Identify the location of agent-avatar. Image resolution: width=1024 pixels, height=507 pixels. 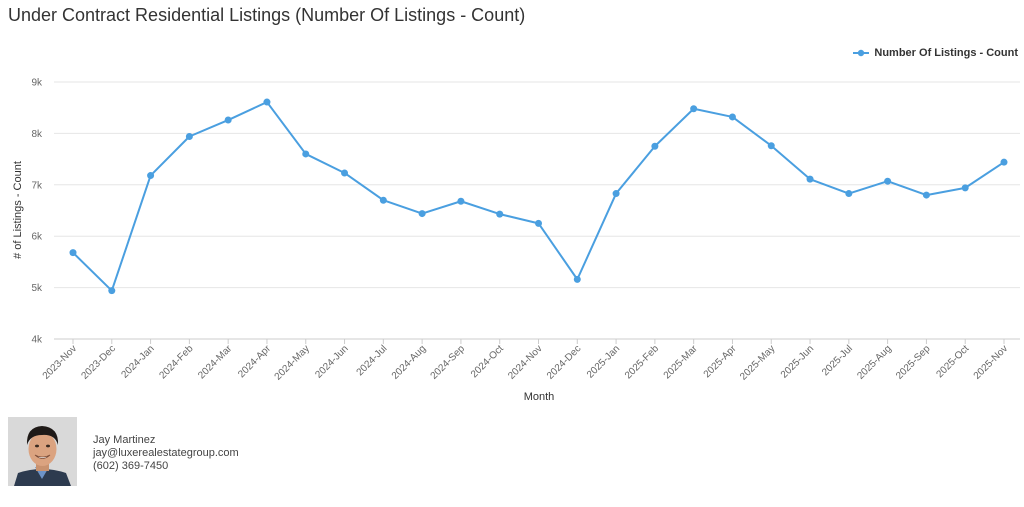
(42, 451).